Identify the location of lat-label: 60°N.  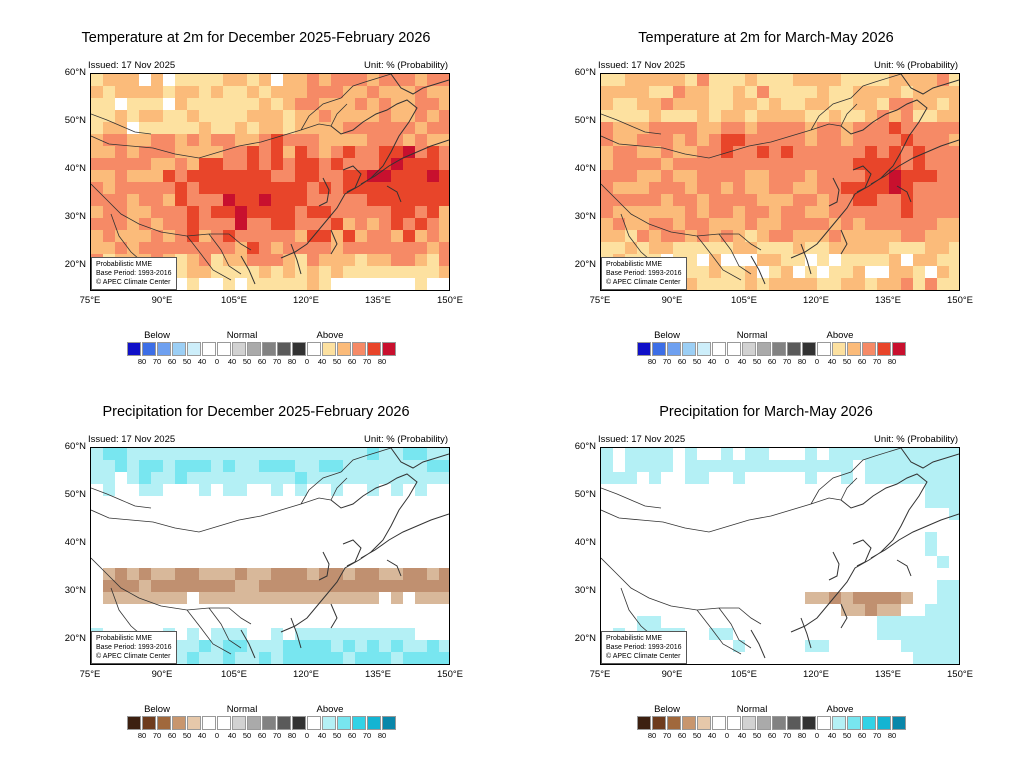
(75, 72).